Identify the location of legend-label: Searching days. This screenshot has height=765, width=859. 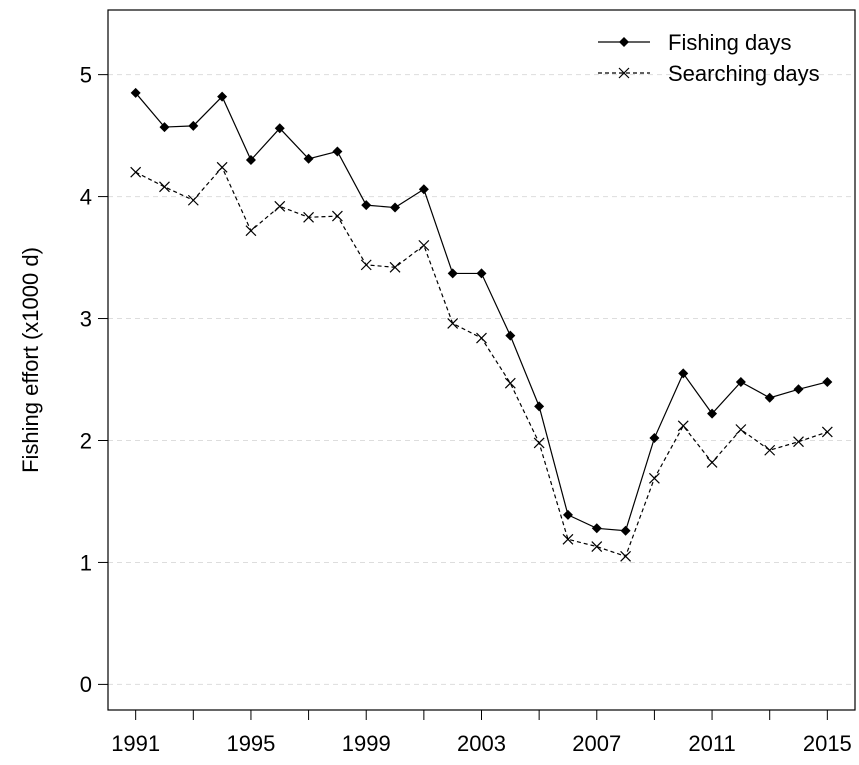
(744, 73).